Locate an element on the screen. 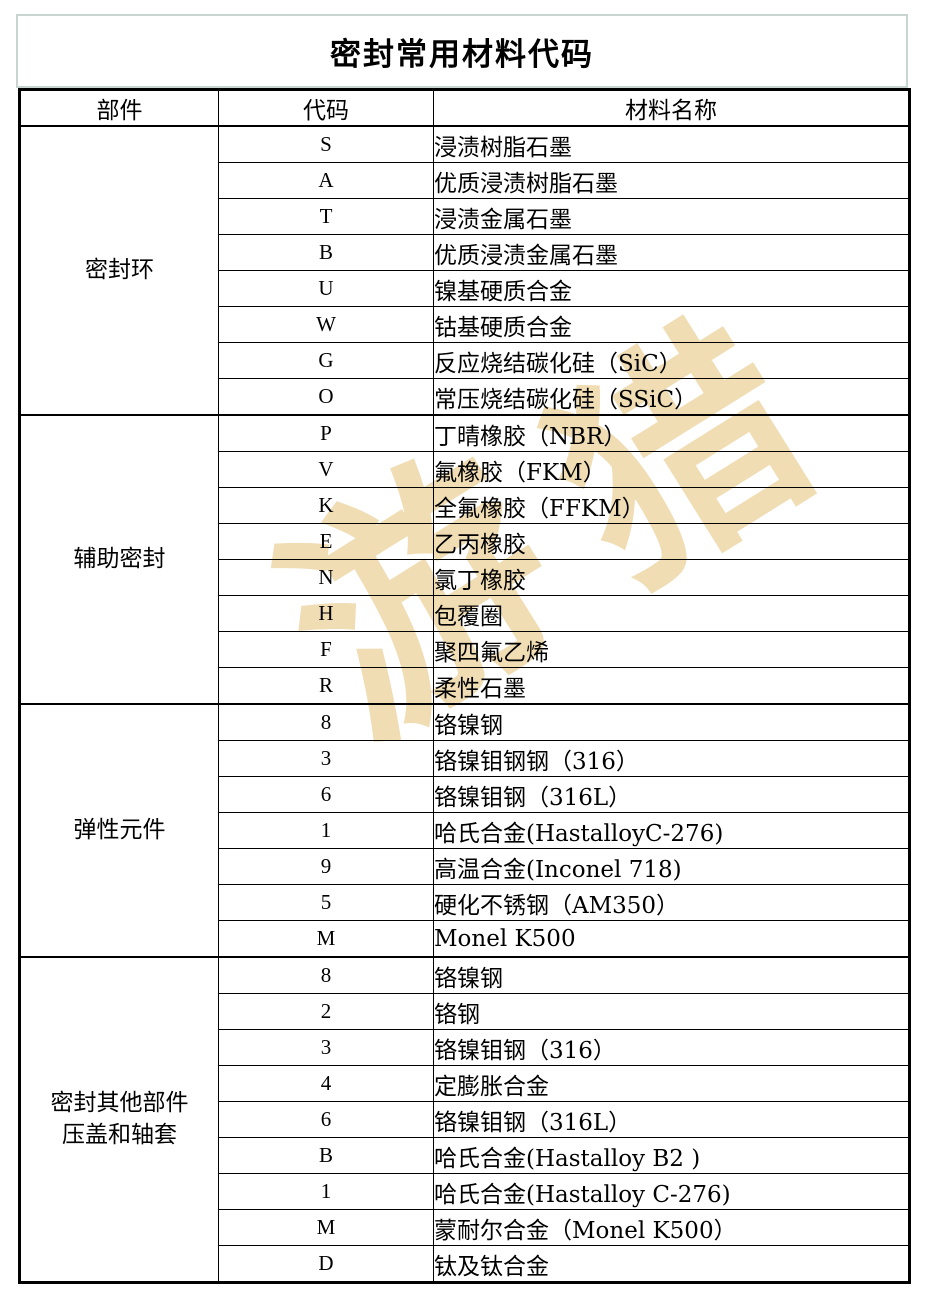  table-row: B 优质浸渍金属石墨 is located at coordinates (465, 252).